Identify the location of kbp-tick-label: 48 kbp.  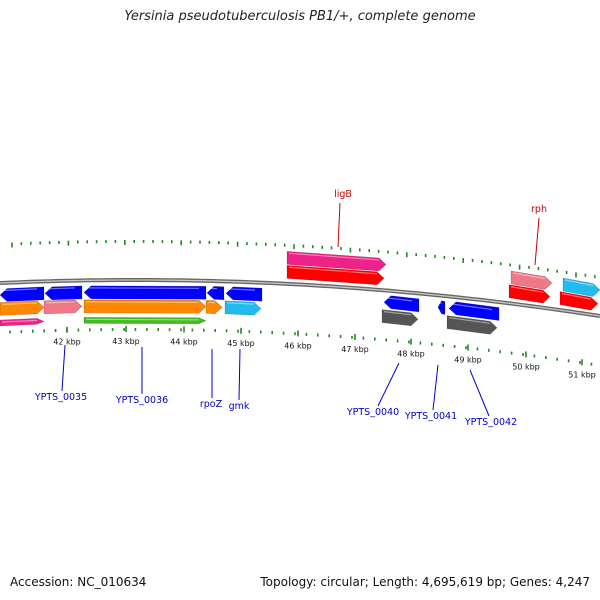
(411, 354).